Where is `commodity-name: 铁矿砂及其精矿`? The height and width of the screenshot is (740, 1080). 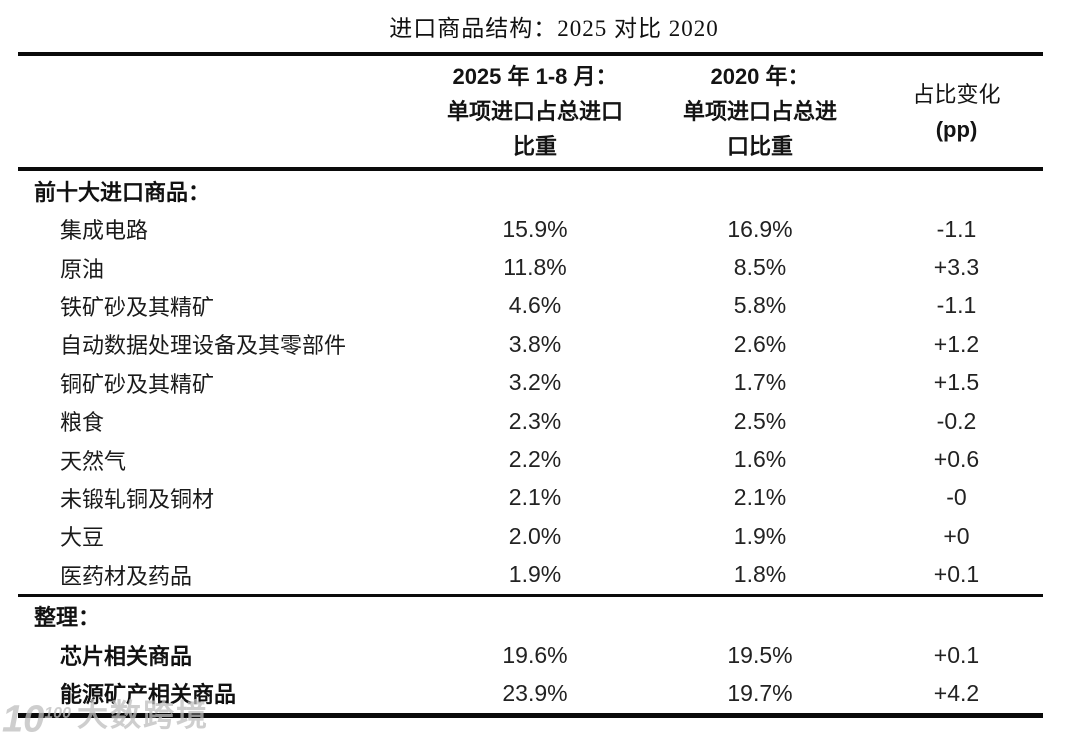 commodity-name: 铁矿砂及其精矿 is located at coordinates (137, 307).